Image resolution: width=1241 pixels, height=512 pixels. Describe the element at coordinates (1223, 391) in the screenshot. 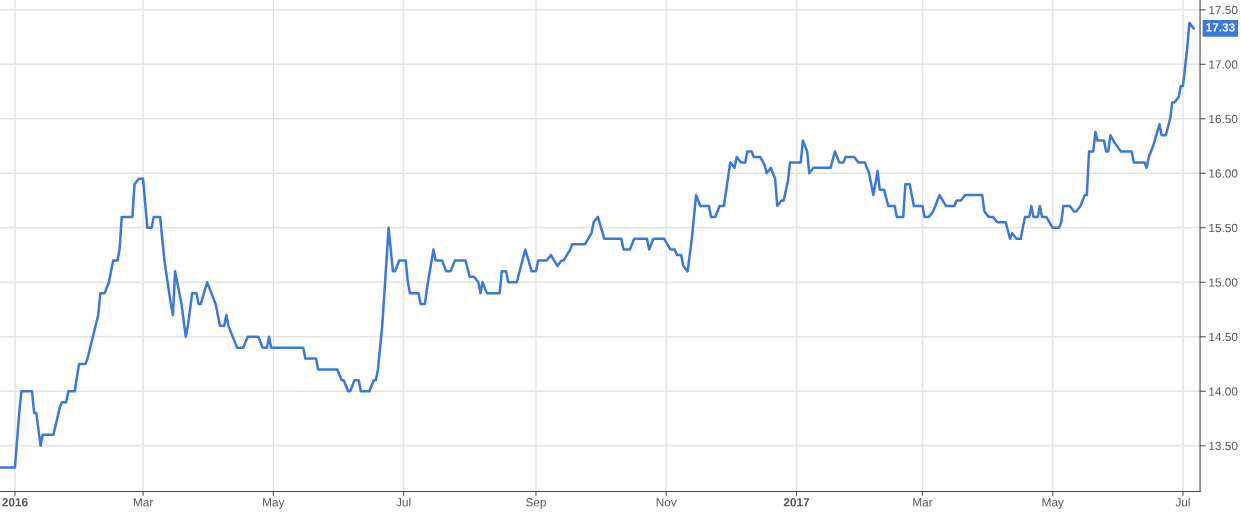

I see `y-tick-label: 14.00` at that location.